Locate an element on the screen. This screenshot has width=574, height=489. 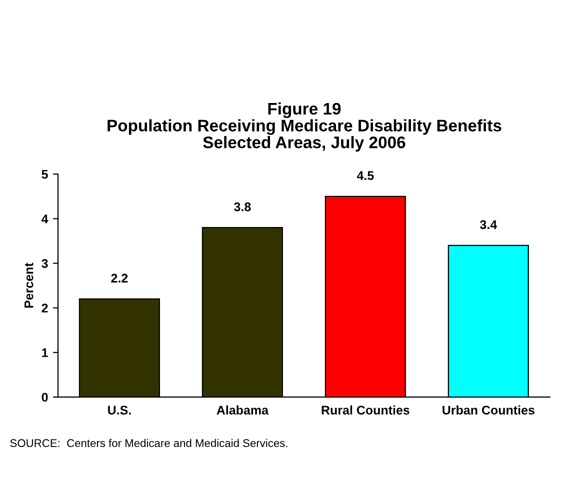
x-tick-label: Urban Counties is located at coordinates (488, 410).